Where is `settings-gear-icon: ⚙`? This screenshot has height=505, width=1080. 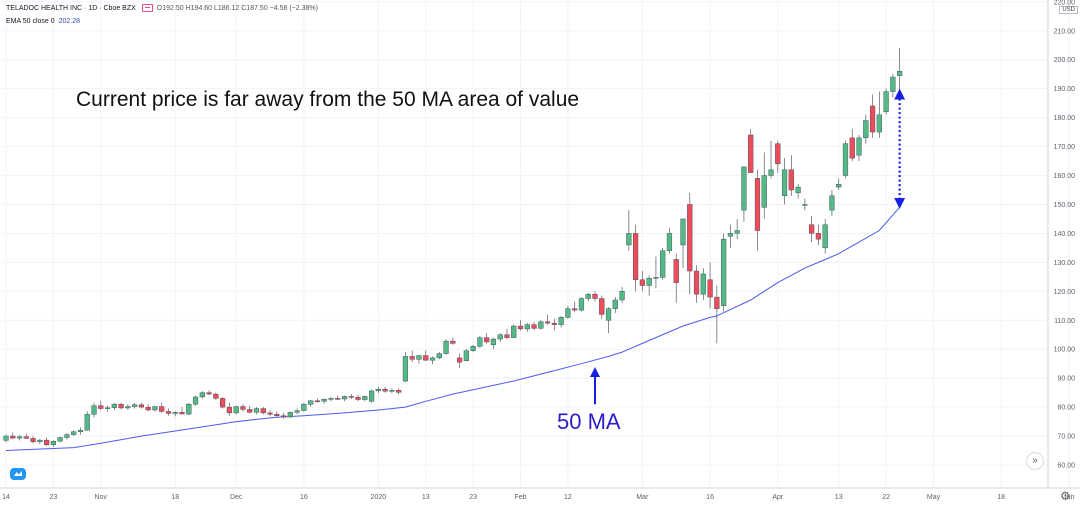
settings-gear-icon: ⚙ is located at coordinates (1065, 496).